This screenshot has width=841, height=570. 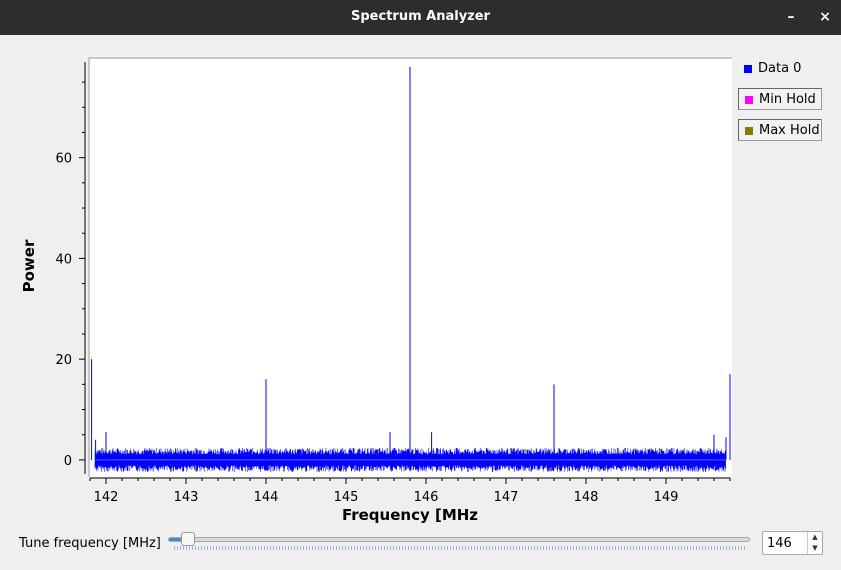 What do you see at coordinates (779, 543) in the screenshot?
I see `tune-frequency-value: 146` at bounding box center [779, 543].